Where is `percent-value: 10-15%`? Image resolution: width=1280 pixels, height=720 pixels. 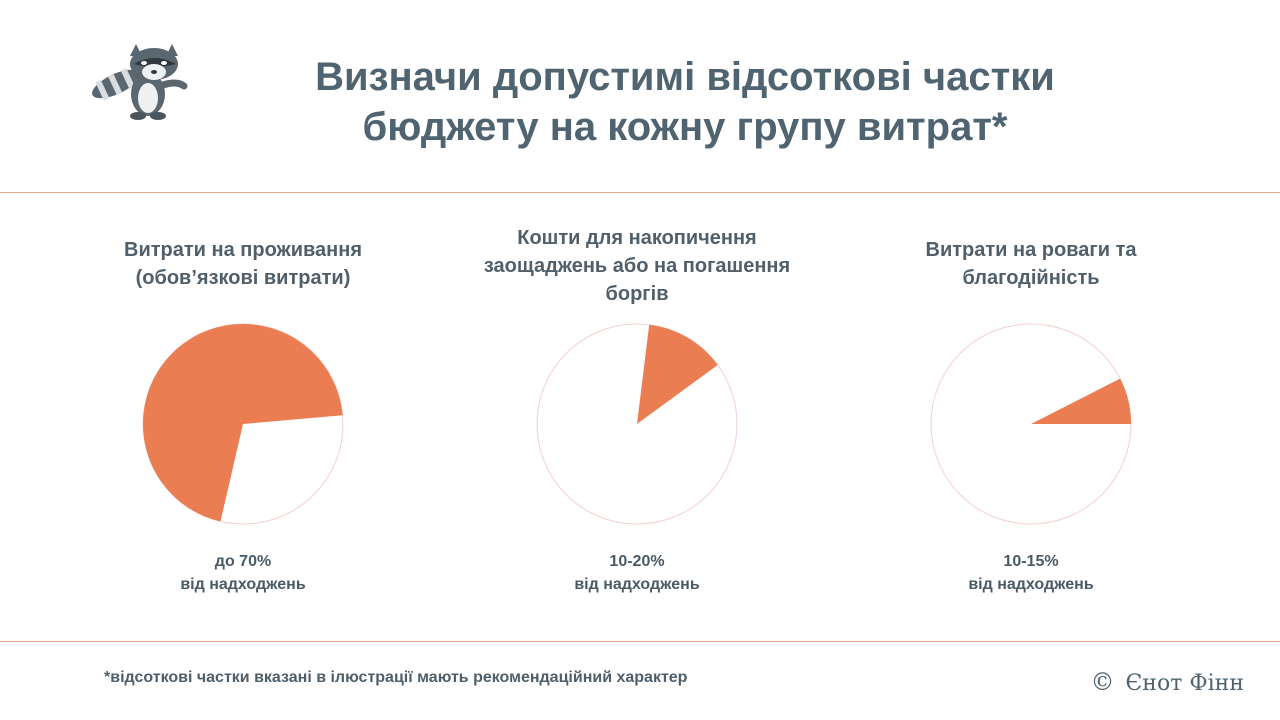 percent-value: 10-15% is located at coordinates (1031, 561).